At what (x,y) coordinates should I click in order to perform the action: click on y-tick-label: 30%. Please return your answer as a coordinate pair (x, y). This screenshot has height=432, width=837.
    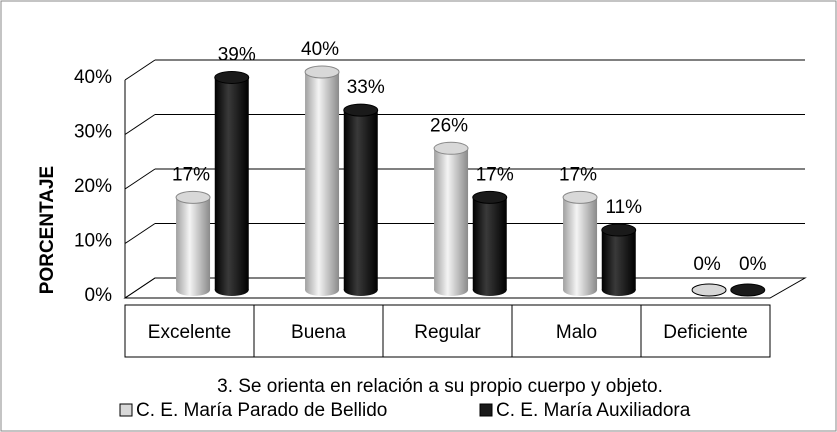
    Looking at the image, I should click on (93, 132).